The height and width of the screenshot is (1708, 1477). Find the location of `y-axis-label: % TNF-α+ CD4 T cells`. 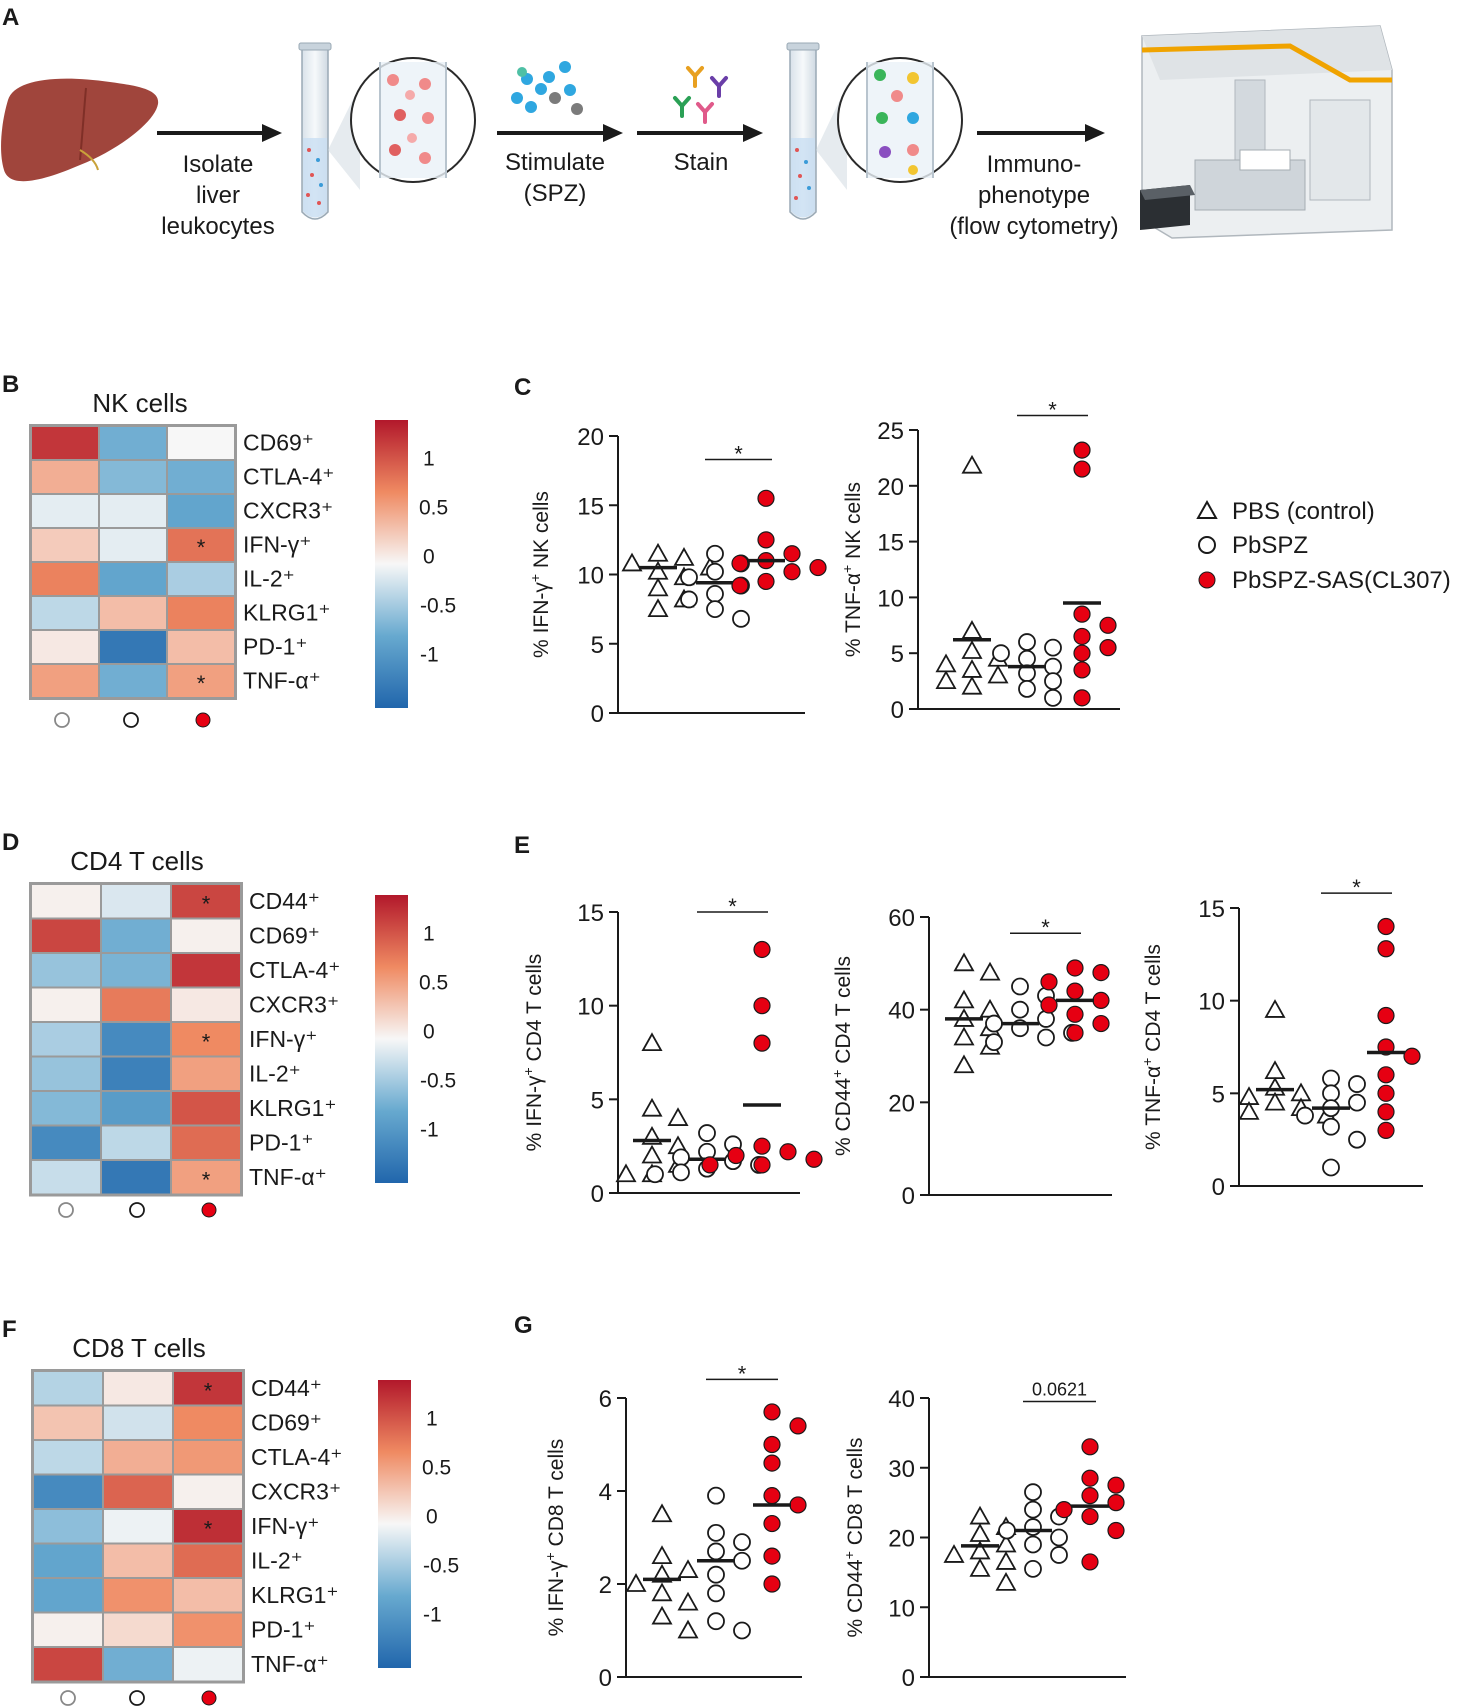

y-axis-label: % TNF-α+ CD4 T cells is located at coordinates (1152, 1047).